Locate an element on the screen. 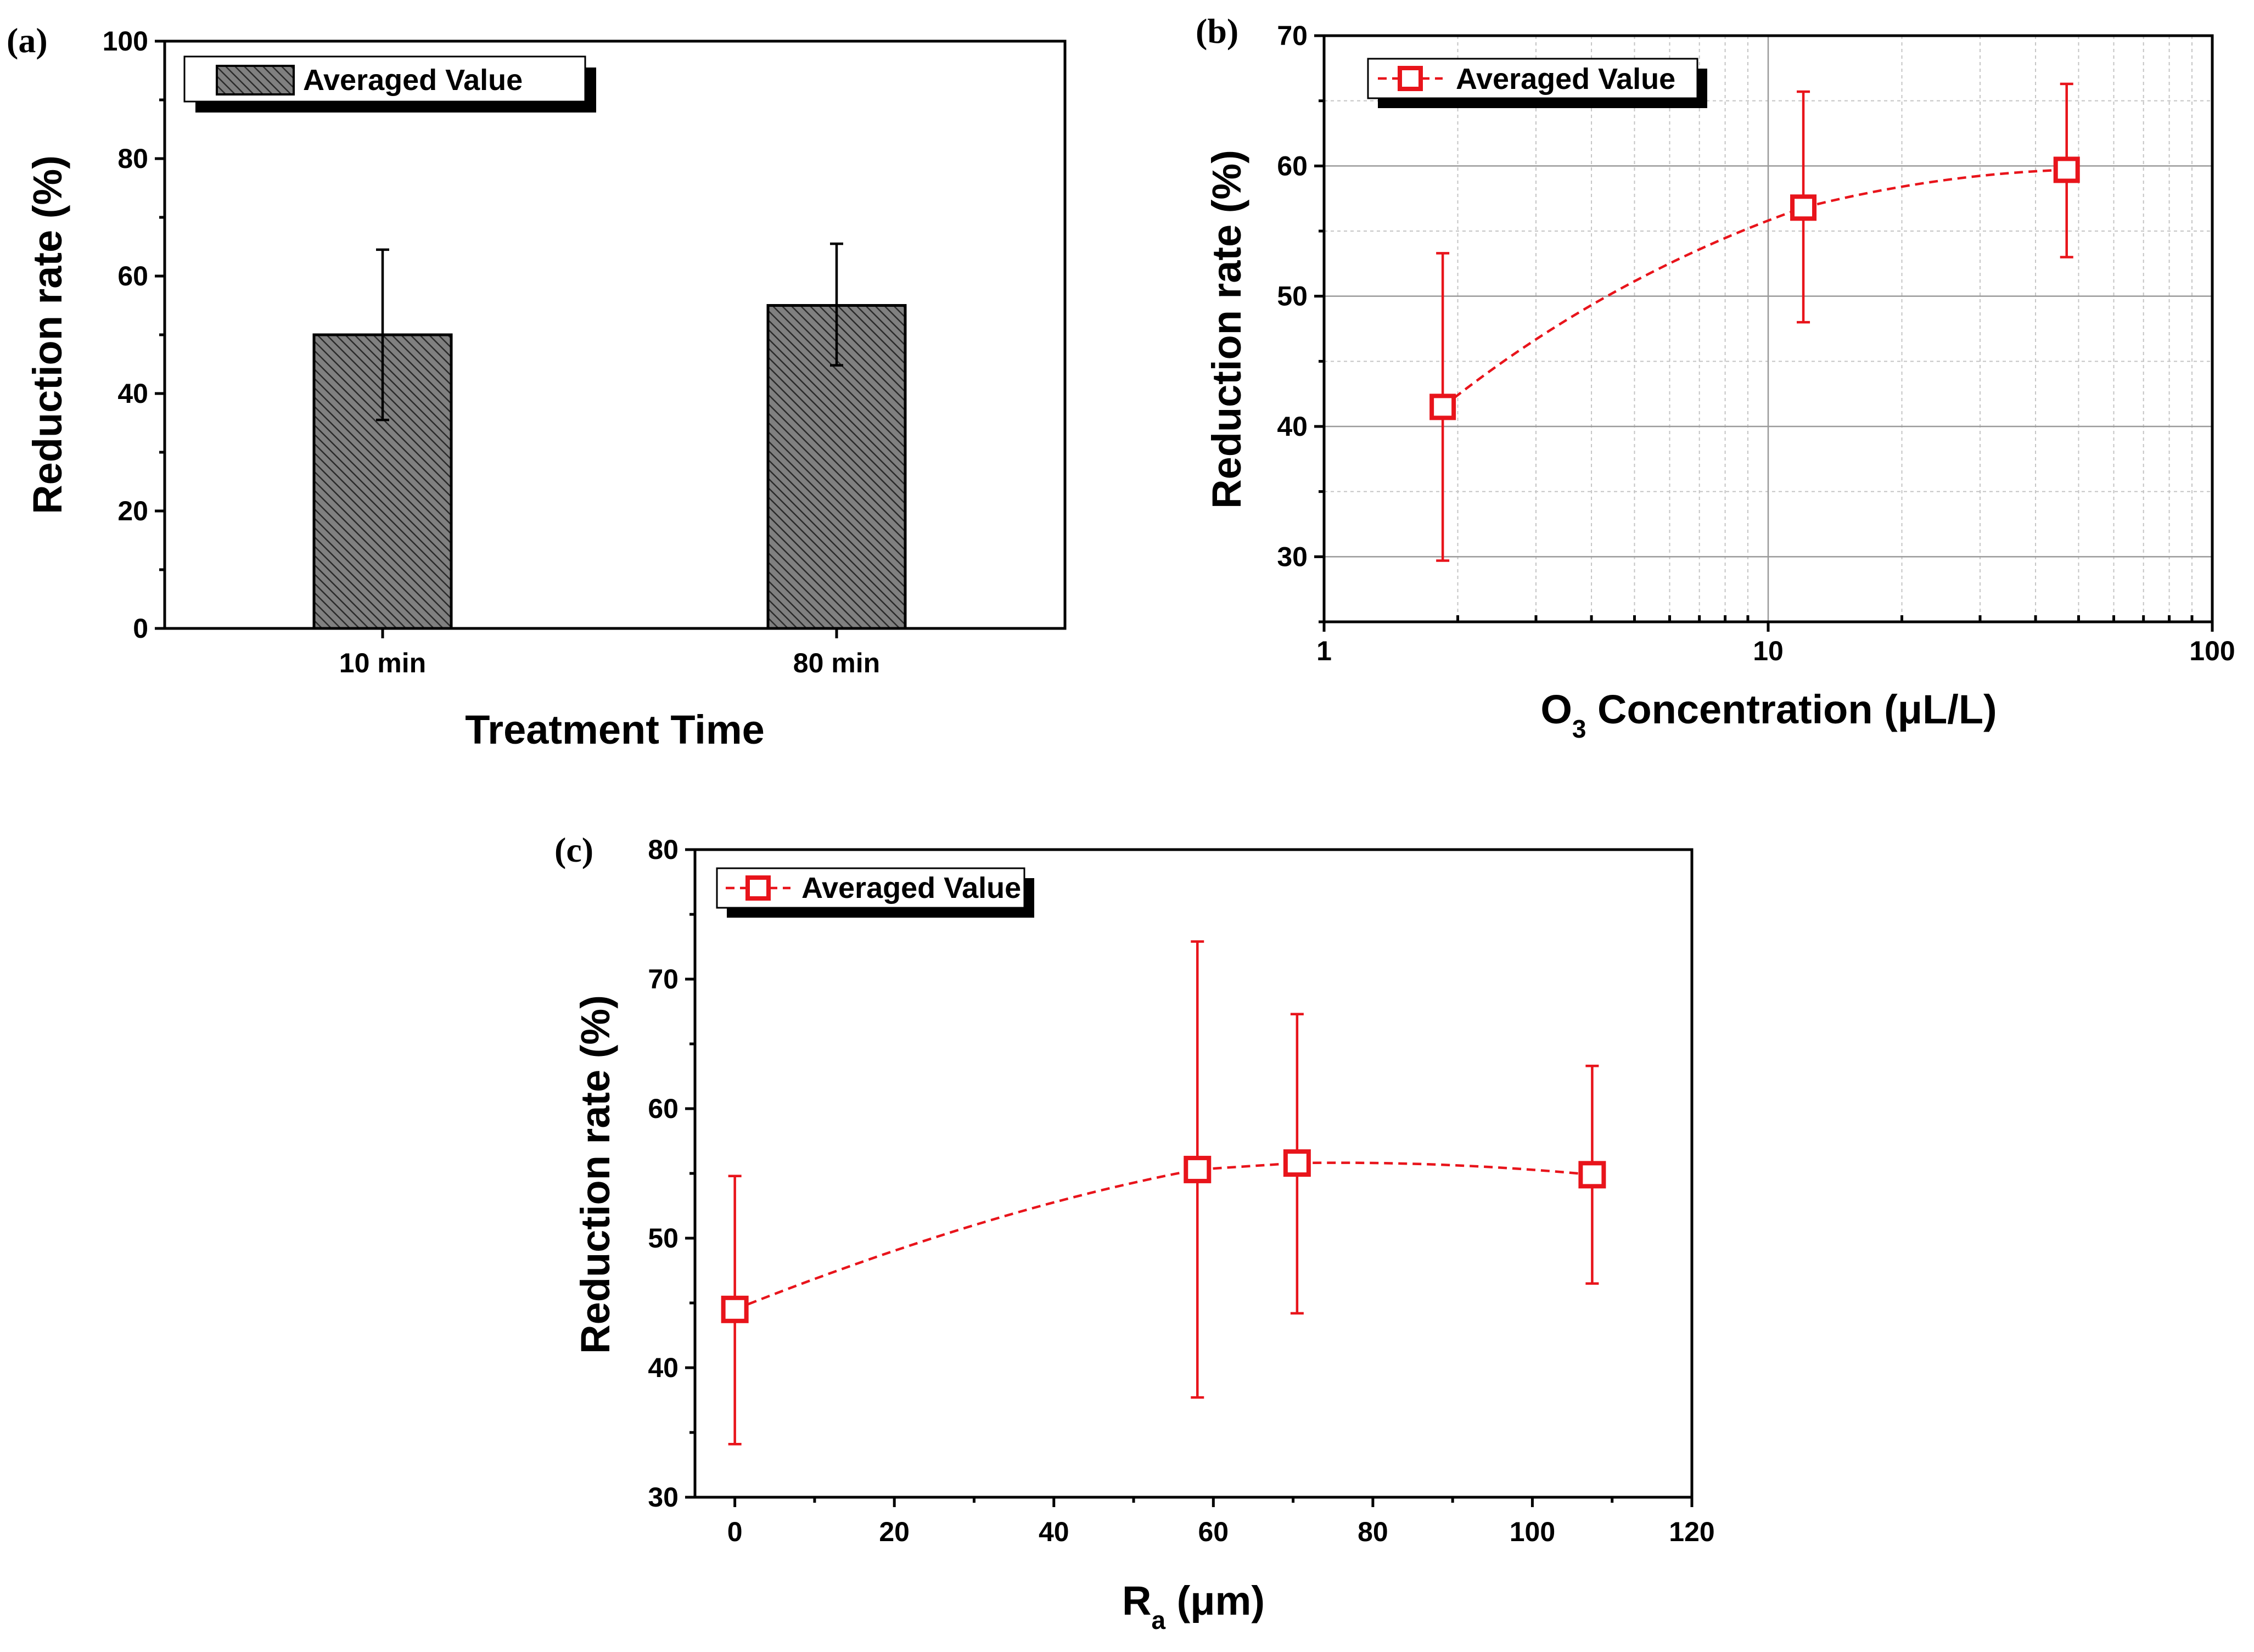 The height and width of the screenshot is (1652, 2254). panel-b-ytick-label-4: 70 is located at coordinates (1292, 35).